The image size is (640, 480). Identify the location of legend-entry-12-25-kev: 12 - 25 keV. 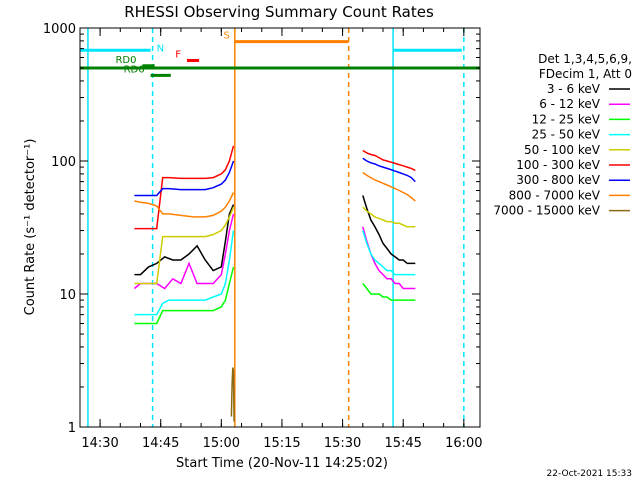
(566, 119).